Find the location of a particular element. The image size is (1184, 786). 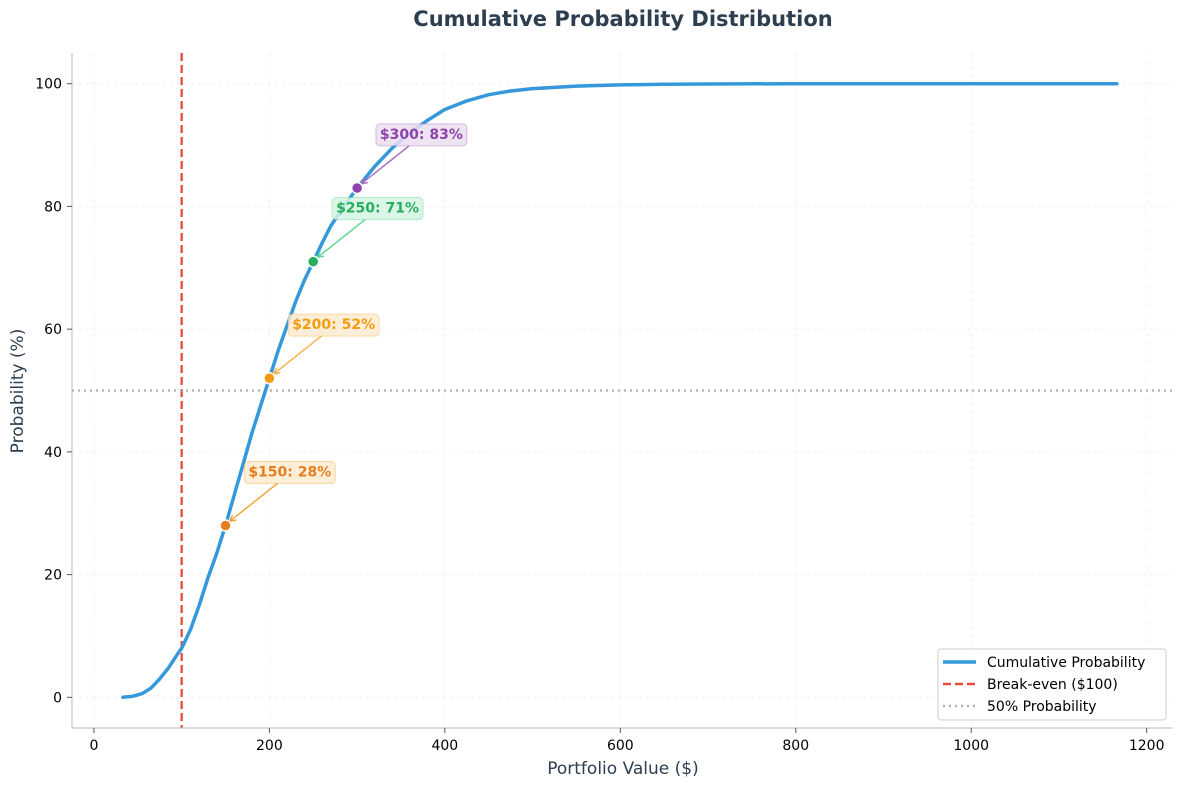

x-tick-label: 200 is located at coordinates (269, 746).